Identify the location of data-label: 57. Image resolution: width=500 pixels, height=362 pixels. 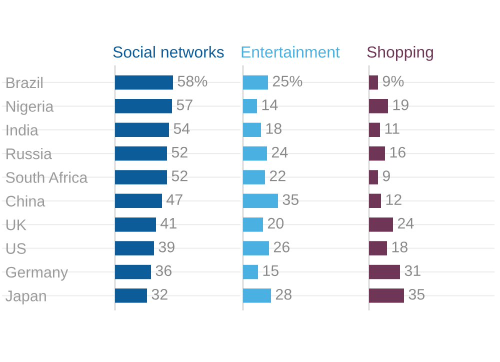
(184, 105).